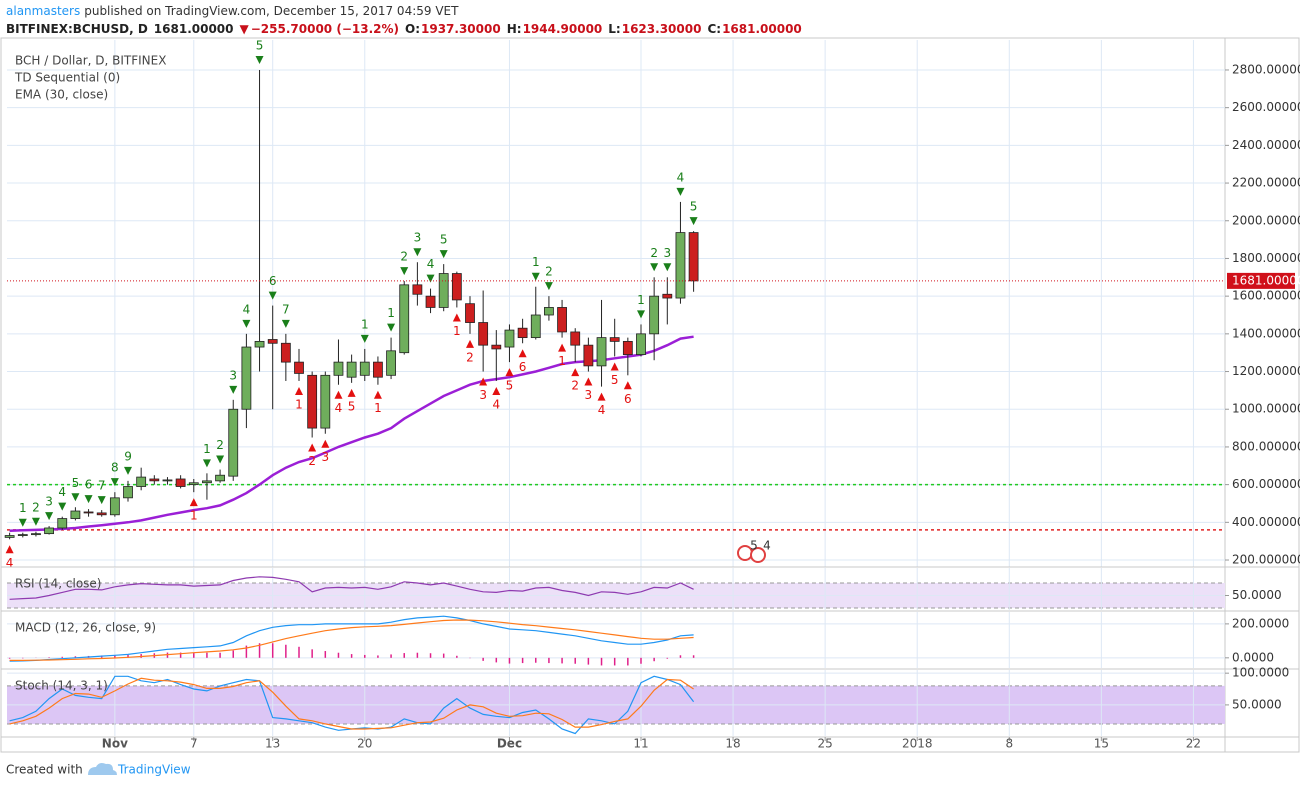  Describe the element at coordinates (286, 309) in the screenshot. I see `td-sell-count: 7` at that location.